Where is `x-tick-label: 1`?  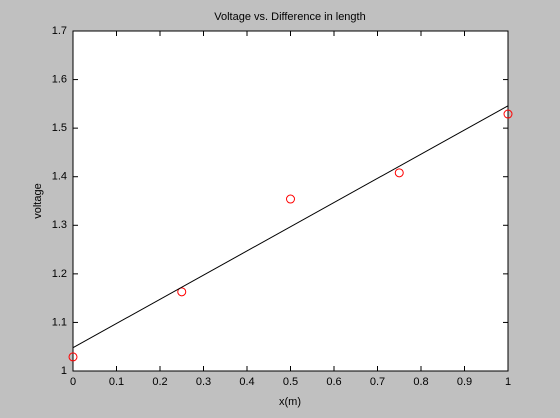 x-tick-label: 1 is located at coordinates (508, 382).